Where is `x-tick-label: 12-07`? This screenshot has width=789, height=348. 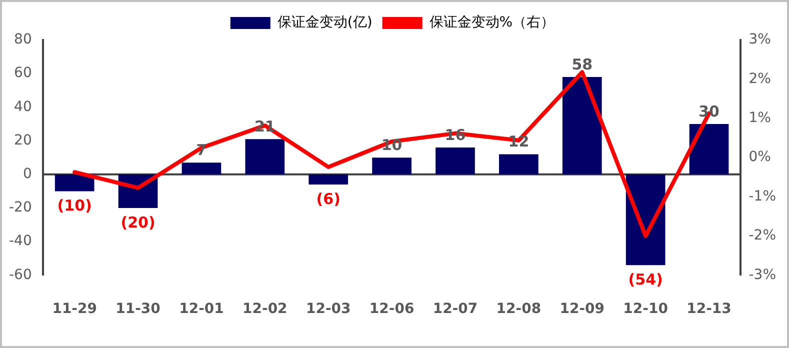 x-tick-label: 12-07 is located at coordinates (455, 309).